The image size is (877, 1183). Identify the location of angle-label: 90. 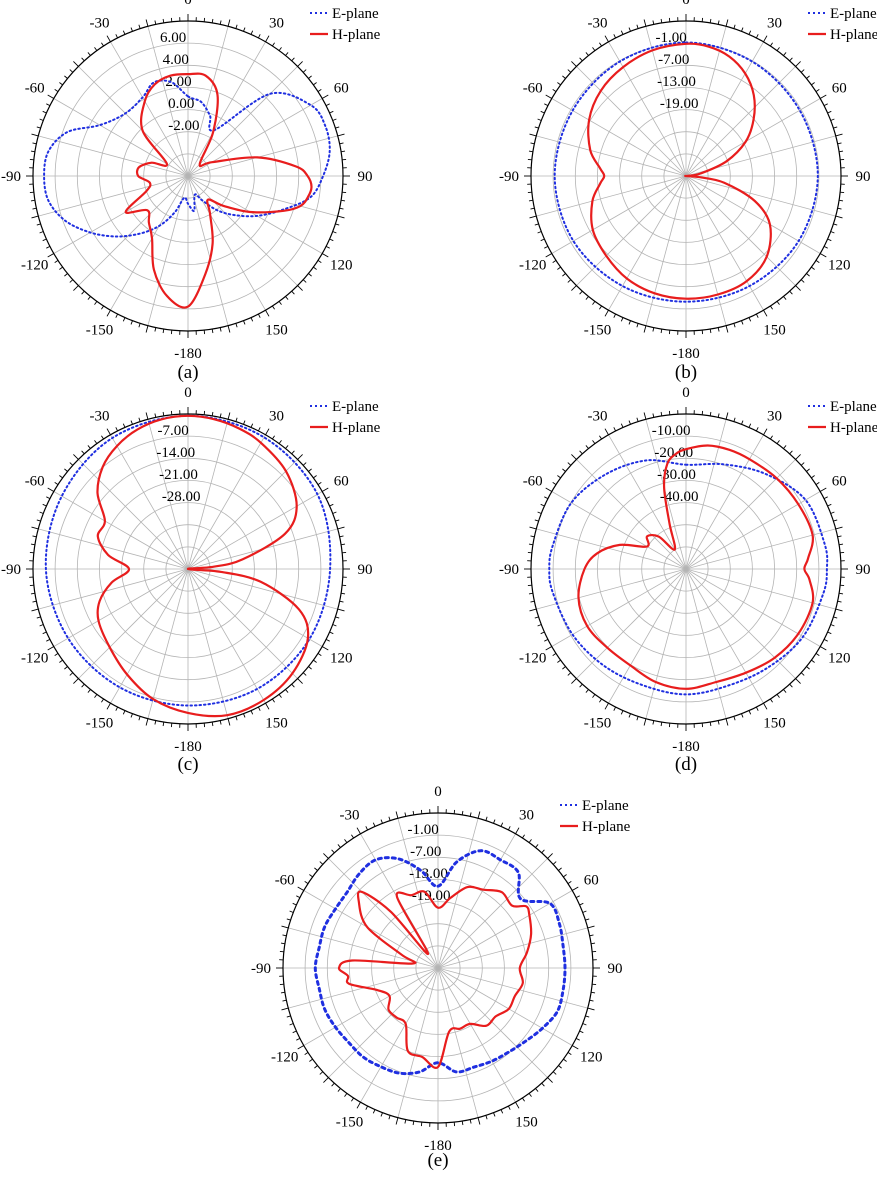
(365, 570).